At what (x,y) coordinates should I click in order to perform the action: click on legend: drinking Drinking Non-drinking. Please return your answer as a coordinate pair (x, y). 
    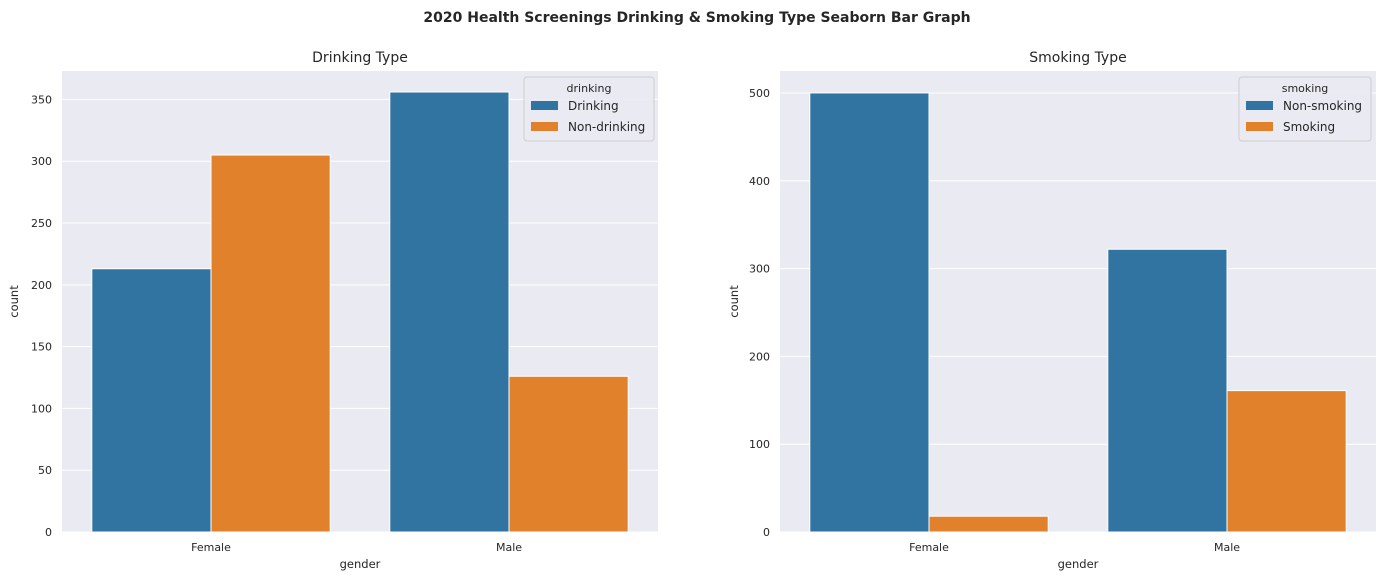
    Looking at the image, I should click on (589, 109).